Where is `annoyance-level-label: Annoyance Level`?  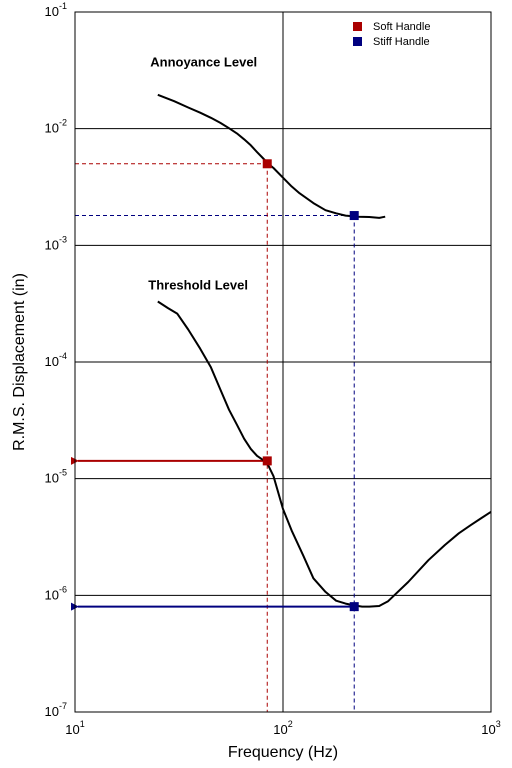
annoyance-level-label: Annoyance Level is located at coordinates (203, 62).